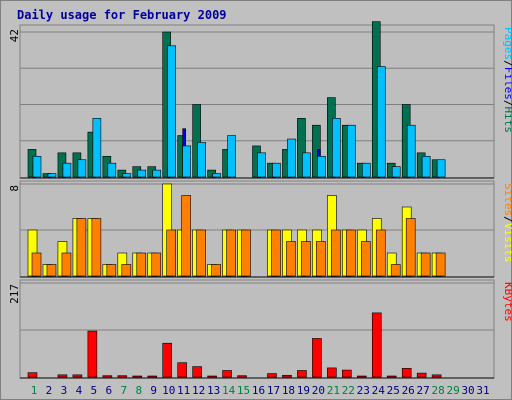 Image resolution: width=512 pixels, height=400 pixels. I want to click on x-tick-label-day-1: 1, so click(34, 390).